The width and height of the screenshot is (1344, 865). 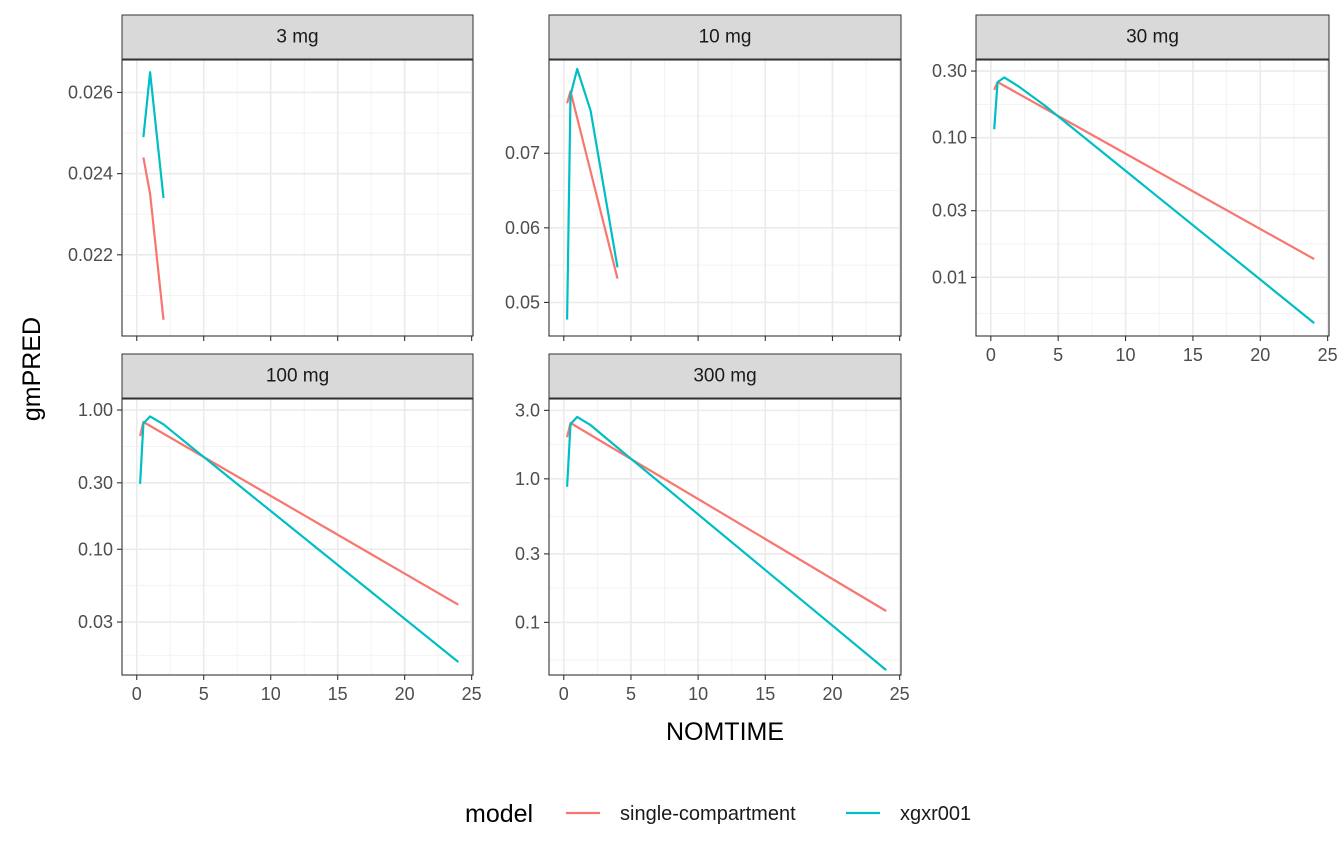 What do you see at coordinates (527, 410) in the screenshot?
I see `y-tick-label: 3.0` at bounding box center [527, 410].